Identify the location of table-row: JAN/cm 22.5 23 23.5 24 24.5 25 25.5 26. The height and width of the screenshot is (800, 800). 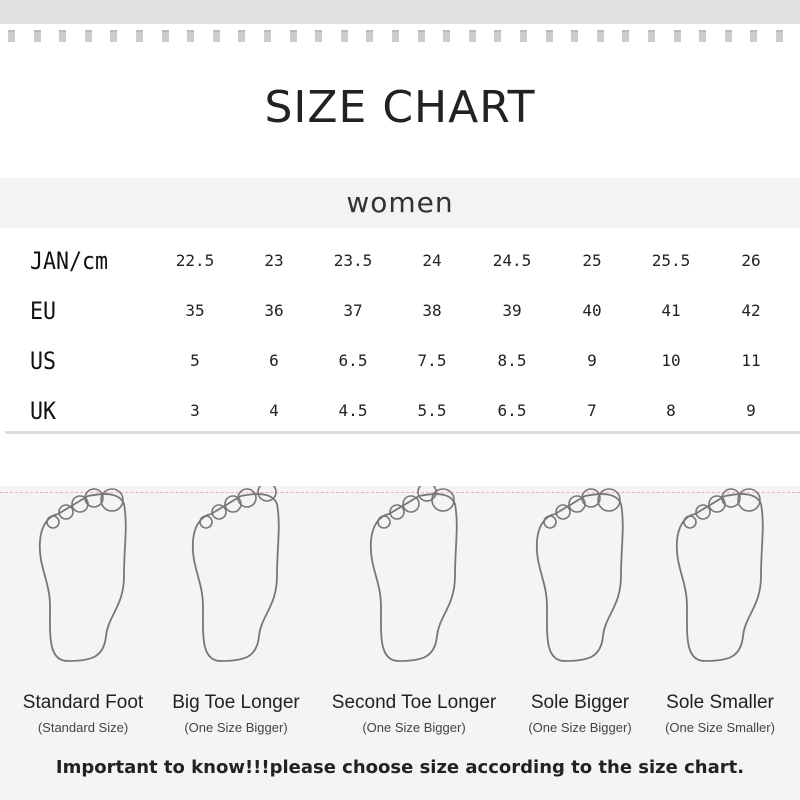
(400, 261).